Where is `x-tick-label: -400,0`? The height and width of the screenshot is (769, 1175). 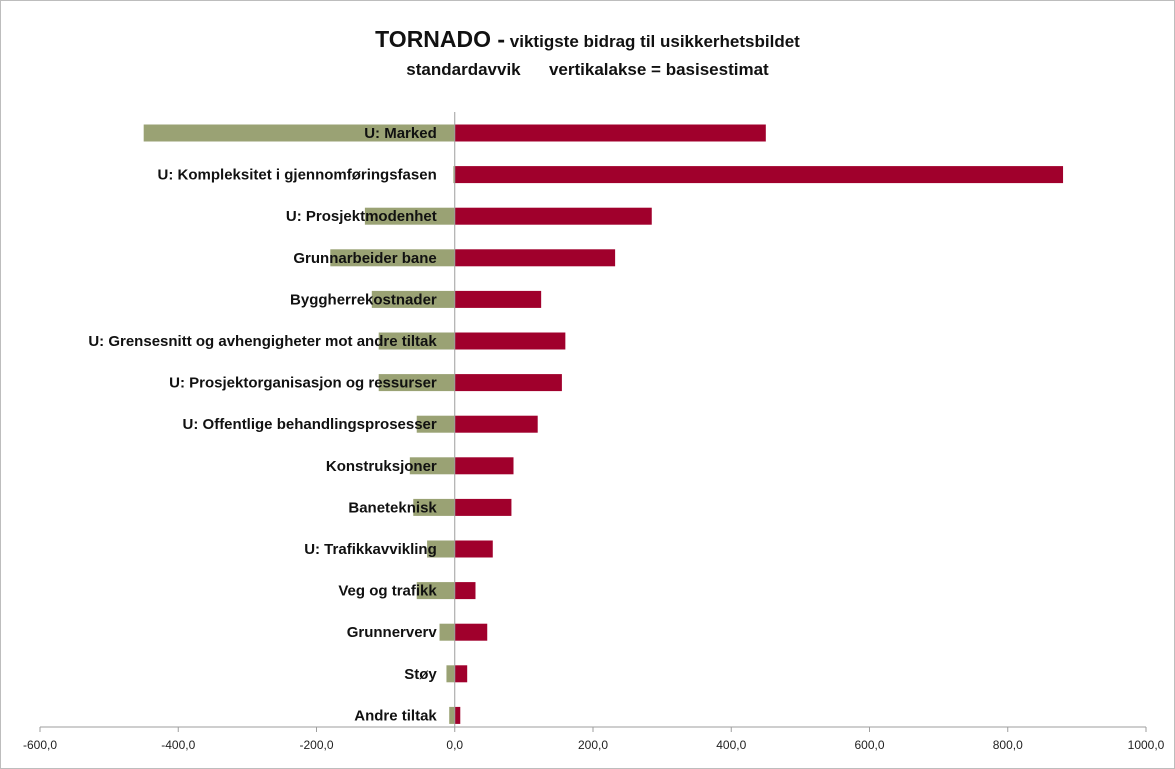
x-tick-label: -400,0 is located at coordinates (178, 745).